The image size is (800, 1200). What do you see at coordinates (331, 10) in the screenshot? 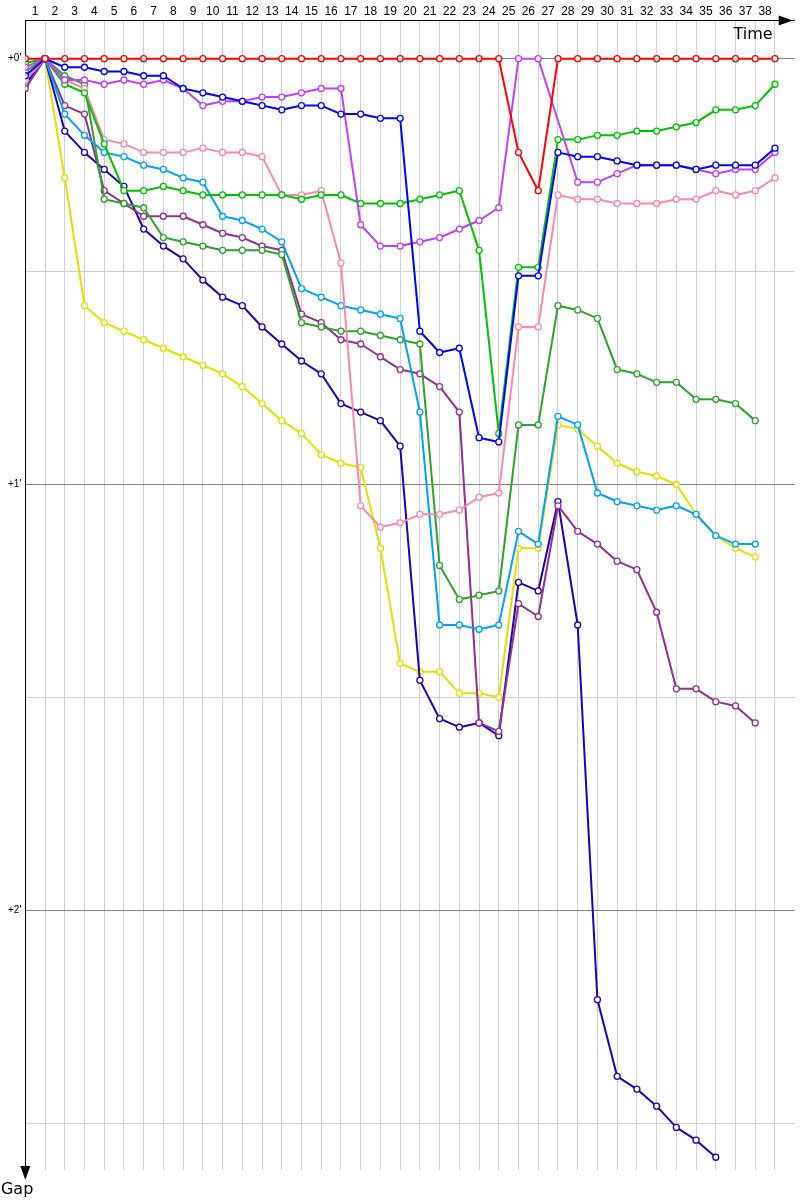
I see `x-tick-label: 16` at bounding box center [331, 10].